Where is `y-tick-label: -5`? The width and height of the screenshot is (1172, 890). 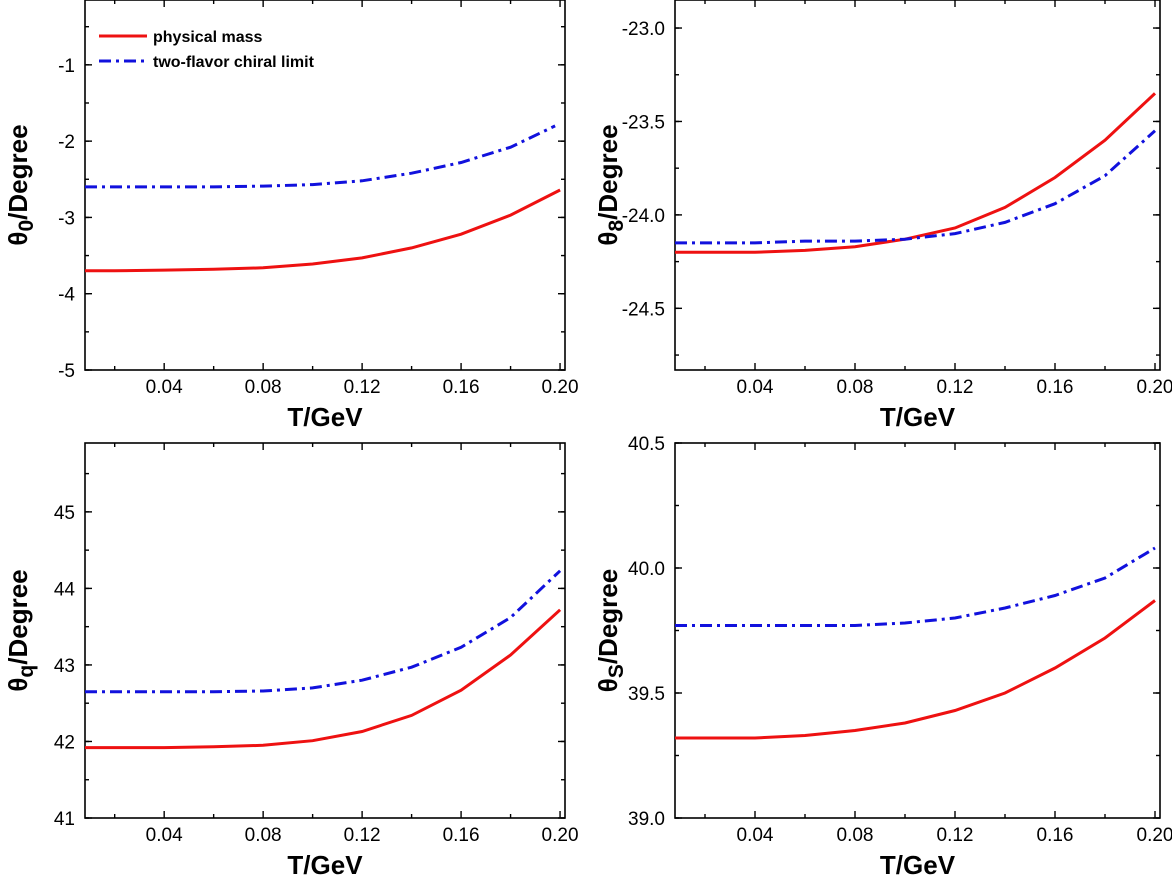 y-tick-label: -5 is located at coordinates (66, 371).